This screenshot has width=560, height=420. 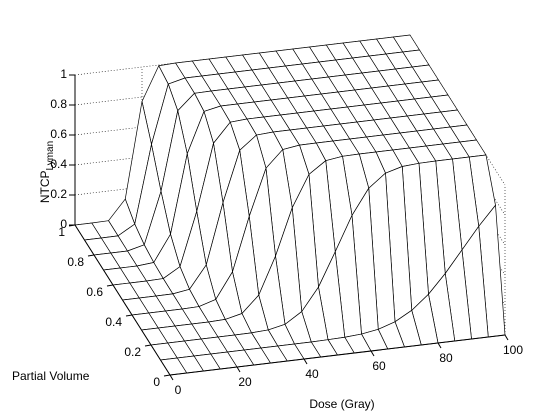 What do you see at coordinates (63, 224) in the screenshot?
I see `z-tick-label: 0` at bounding box center [63, 224].